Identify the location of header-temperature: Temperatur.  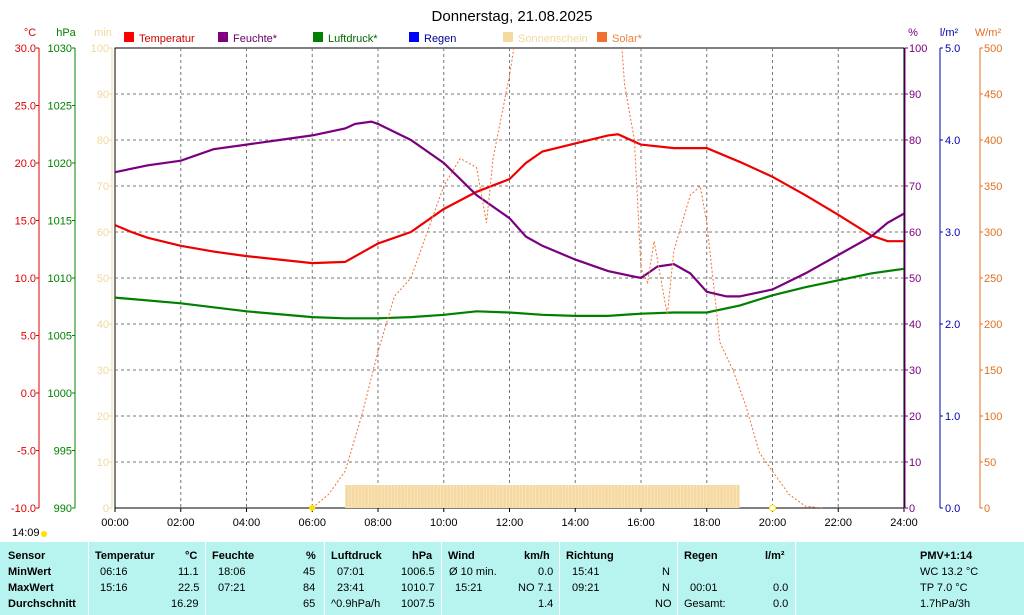
(125, 556).